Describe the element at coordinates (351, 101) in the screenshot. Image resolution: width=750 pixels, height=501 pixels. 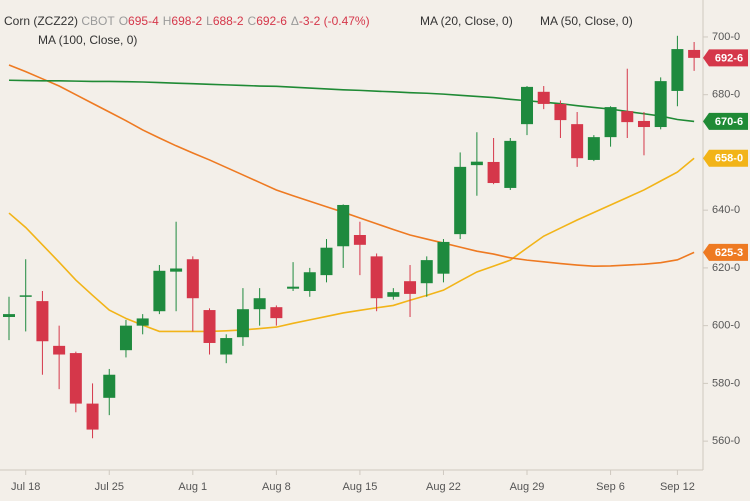
I see `ma-line` at that location.